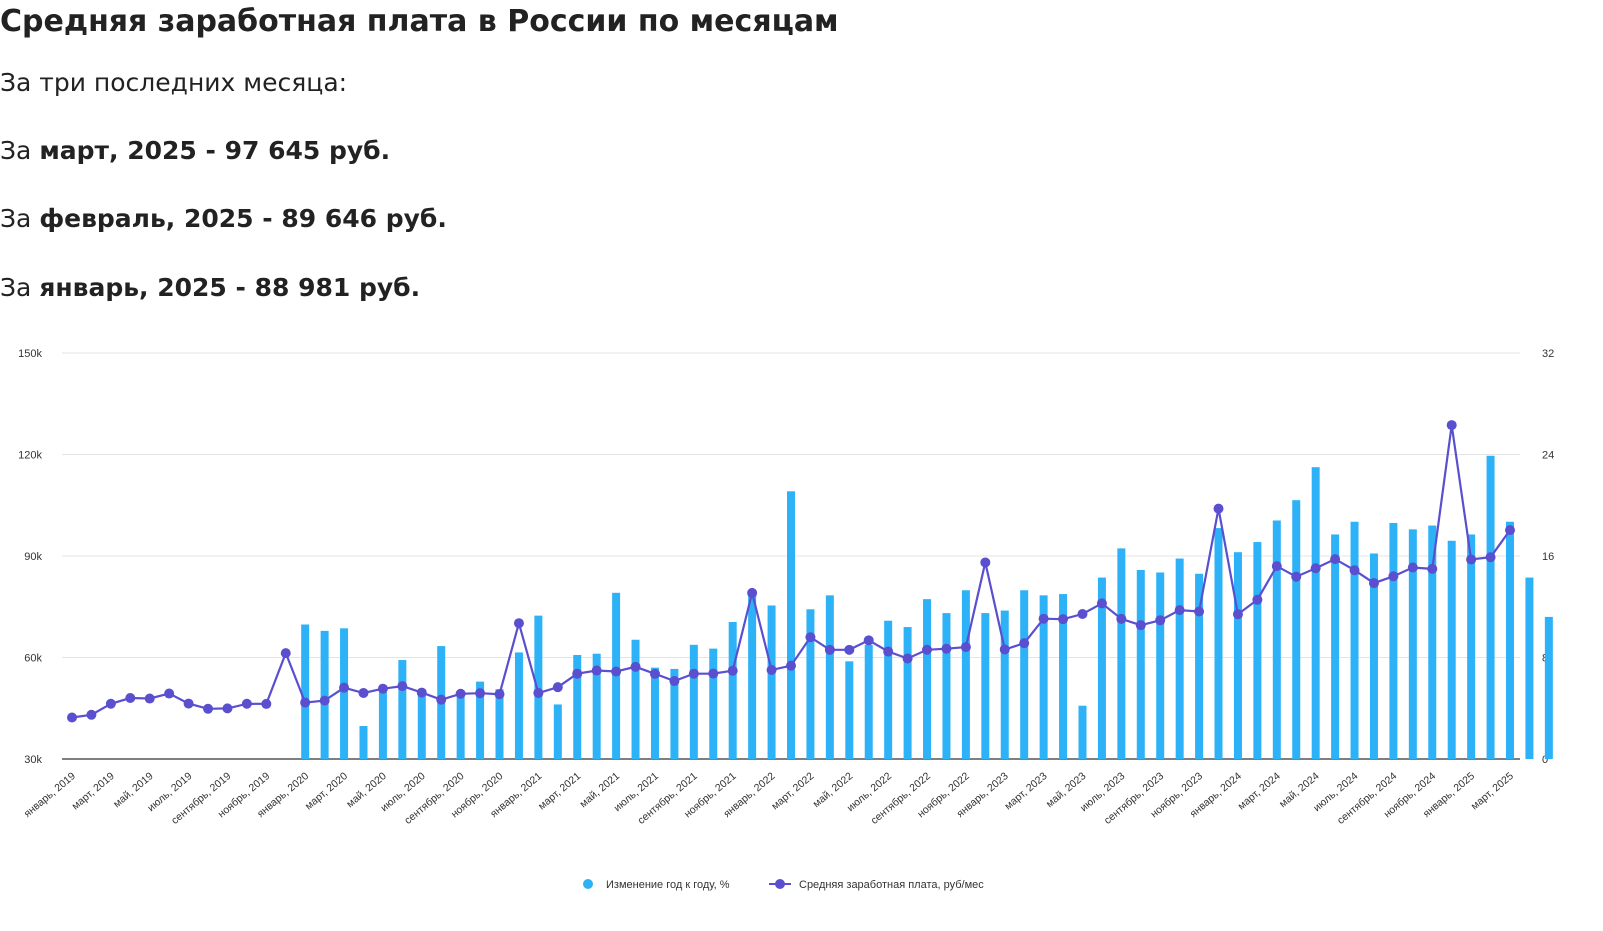  What do you see at coordinates (1548, 354) in the screenshot?
I see `right-tick-label: 32` at bounding box center [1548, 354].